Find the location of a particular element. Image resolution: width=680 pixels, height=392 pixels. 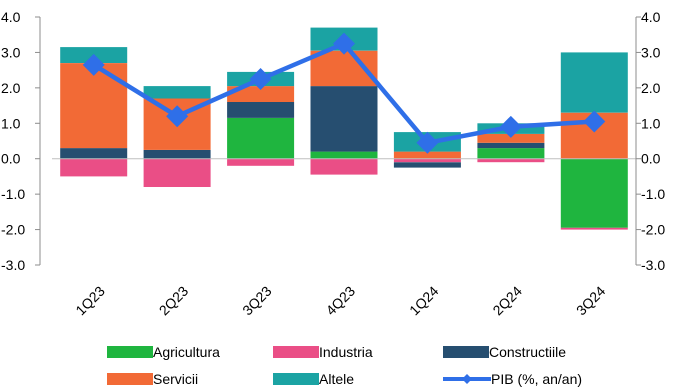

bar-servicii-1q23 is located at coordinates (94, 106).